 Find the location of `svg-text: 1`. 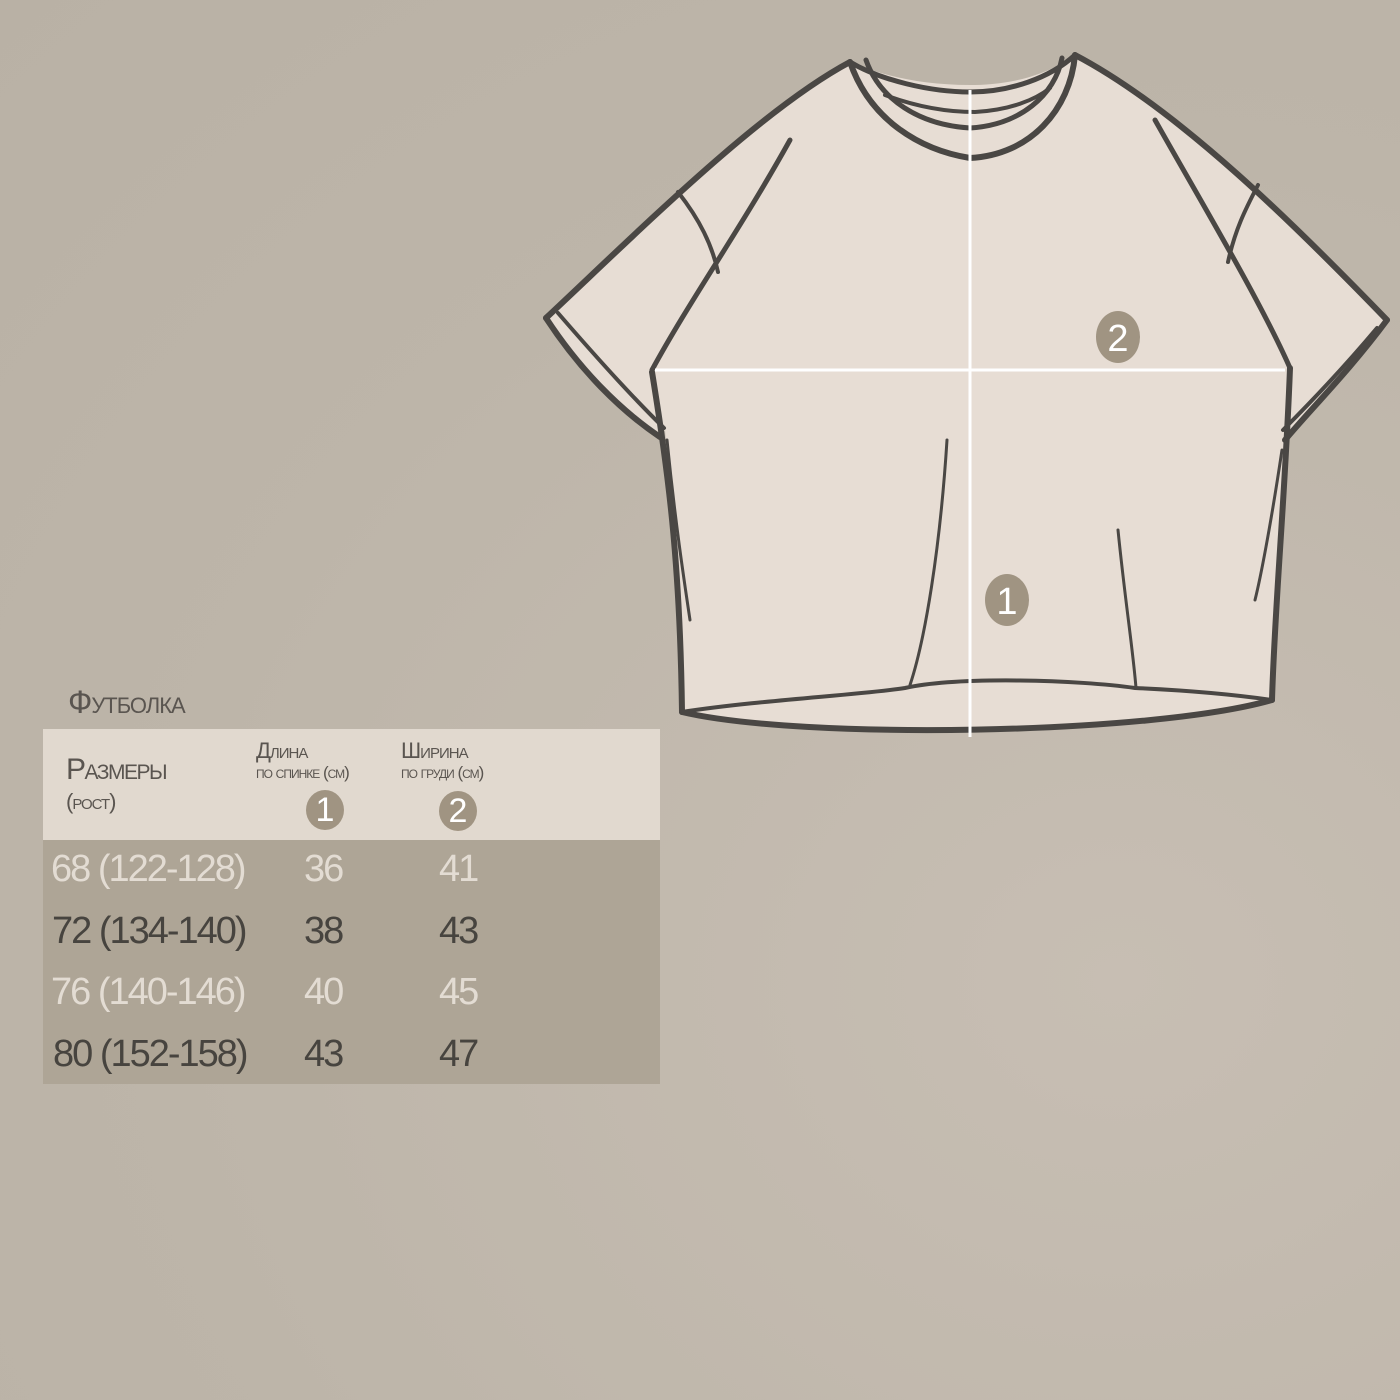

svg-text: 1 is located at coordinates (1006, 602).